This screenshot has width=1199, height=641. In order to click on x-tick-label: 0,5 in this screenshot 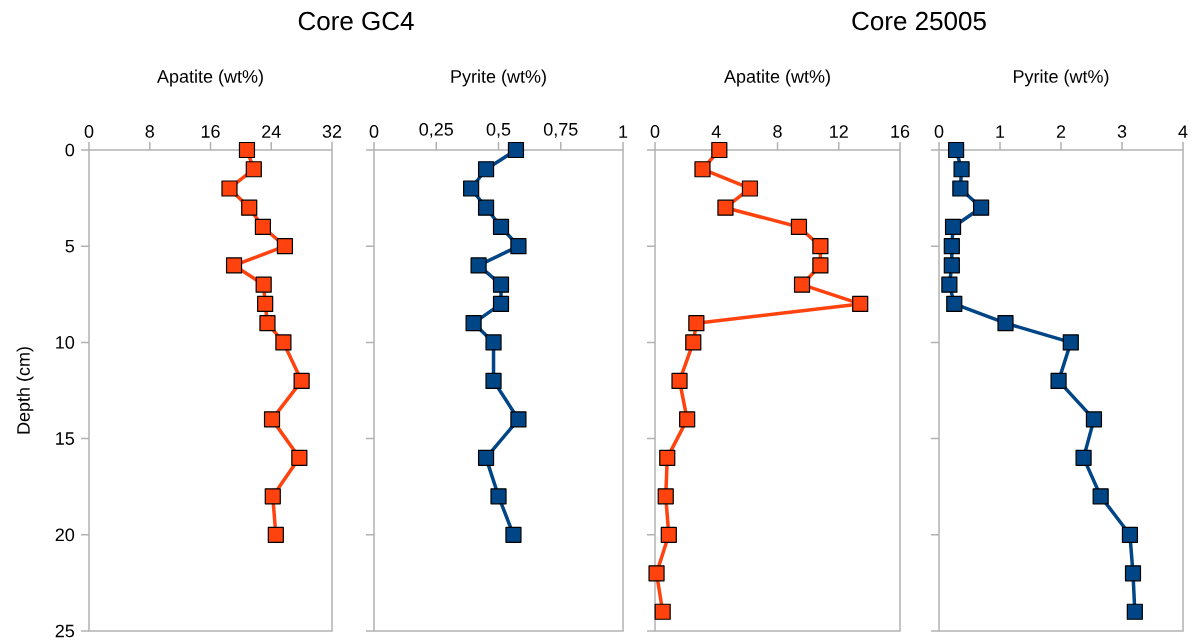, I will do `click(498, 130)`.